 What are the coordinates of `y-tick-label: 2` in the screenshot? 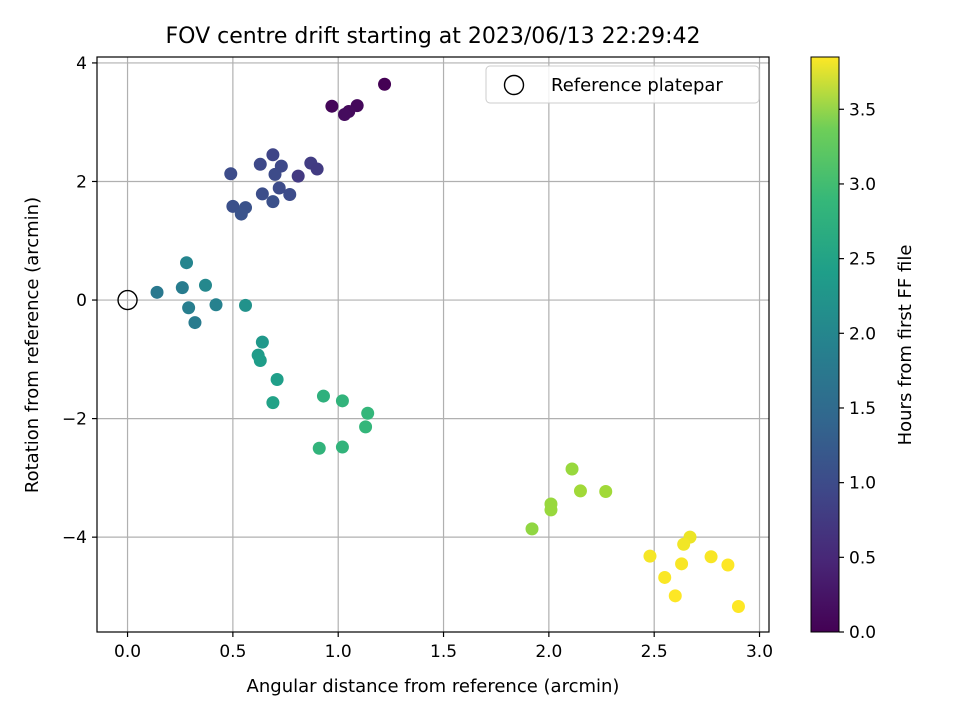 It's located at (81, 182).